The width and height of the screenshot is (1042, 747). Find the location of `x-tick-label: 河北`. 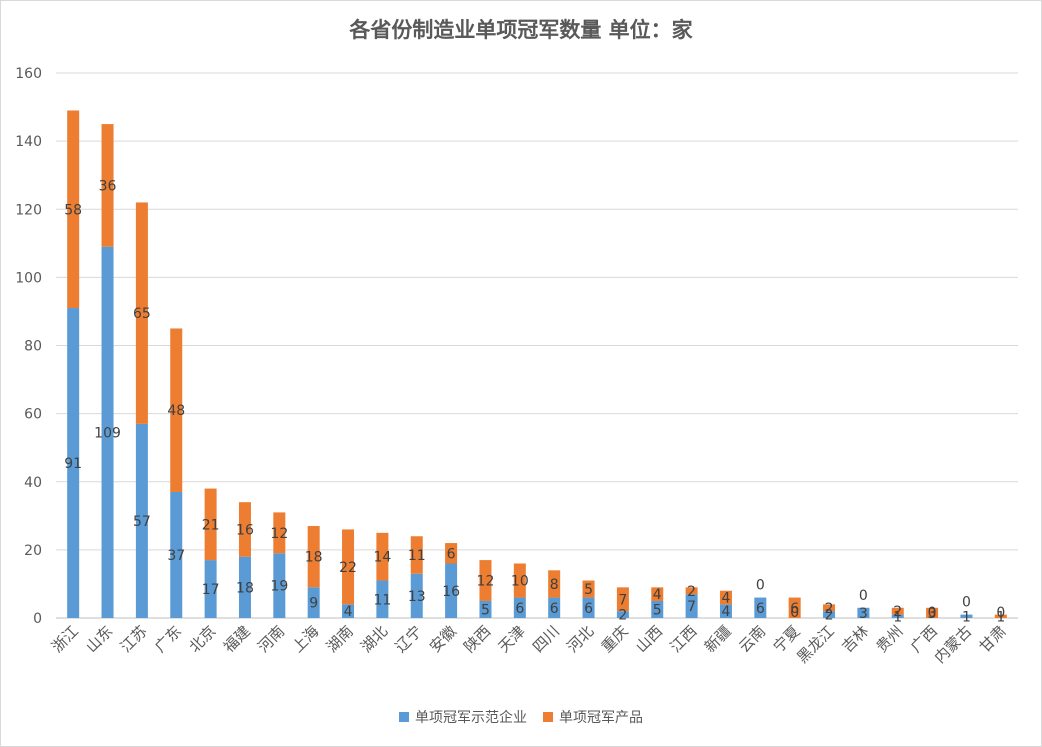

x-tick-label: 河北 is located at coordinates (580, 639).